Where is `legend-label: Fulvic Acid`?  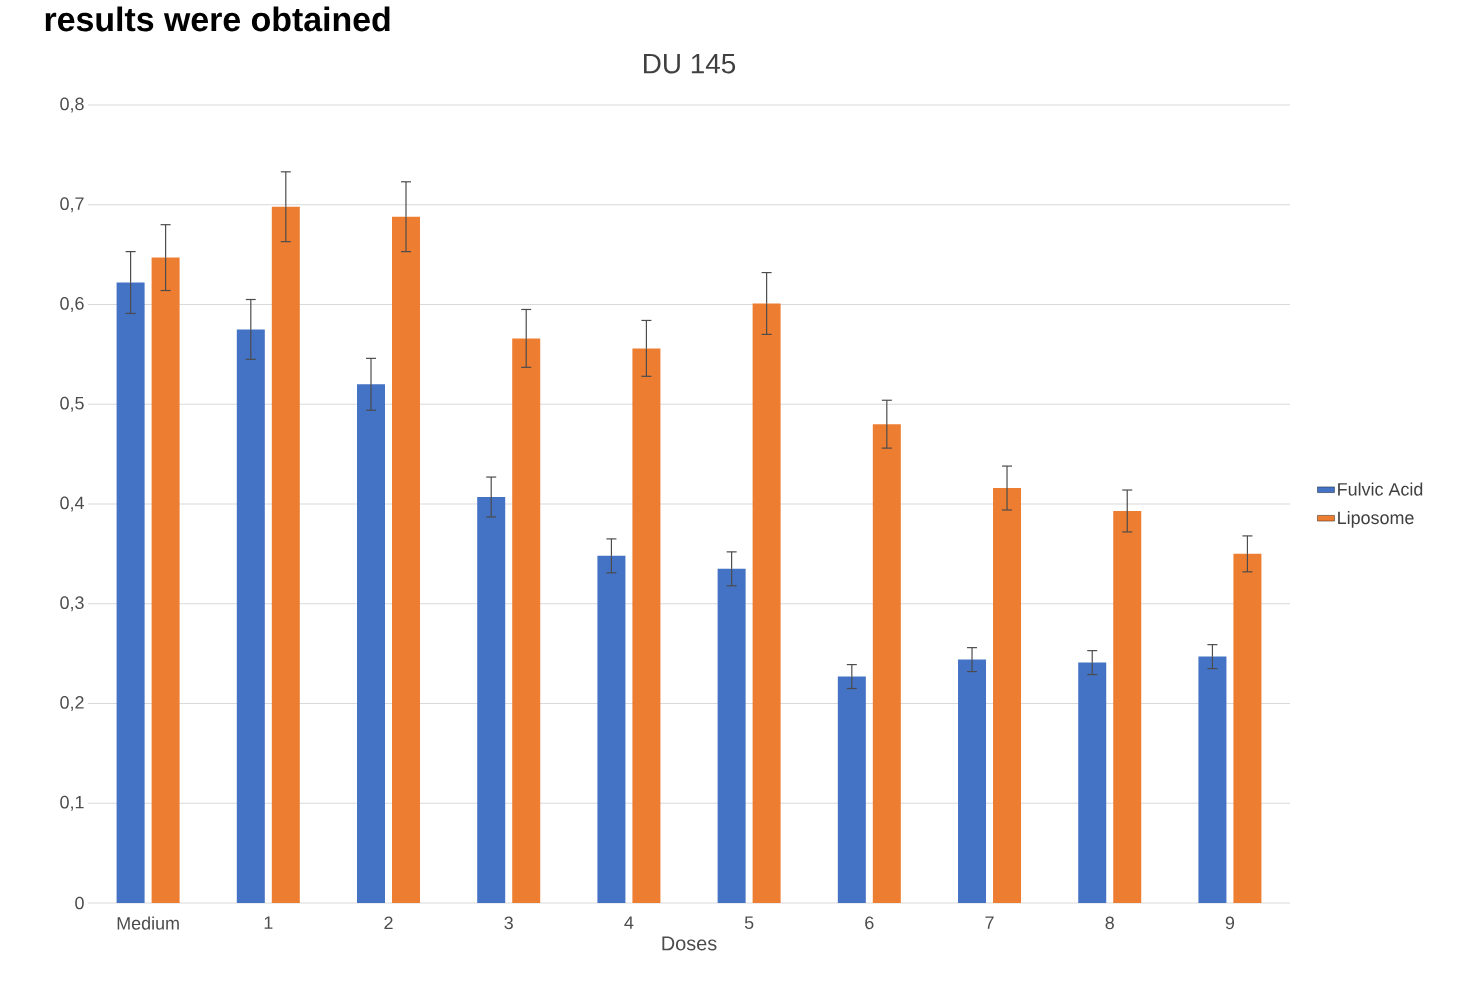
legend-label: Fulvic Acid is located at coordinates (1380, 489).